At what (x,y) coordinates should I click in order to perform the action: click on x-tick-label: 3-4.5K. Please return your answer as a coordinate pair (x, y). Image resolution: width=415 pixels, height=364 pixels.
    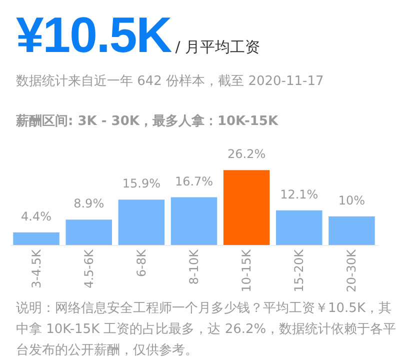
    Looking at the image, I should click on (36, 268).